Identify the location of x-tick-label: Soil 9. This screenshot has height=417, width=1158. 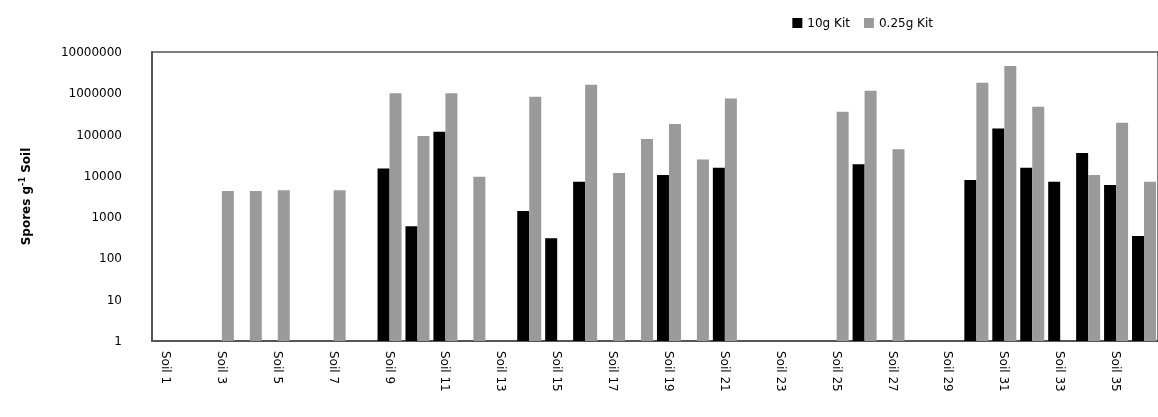
(389, 368).